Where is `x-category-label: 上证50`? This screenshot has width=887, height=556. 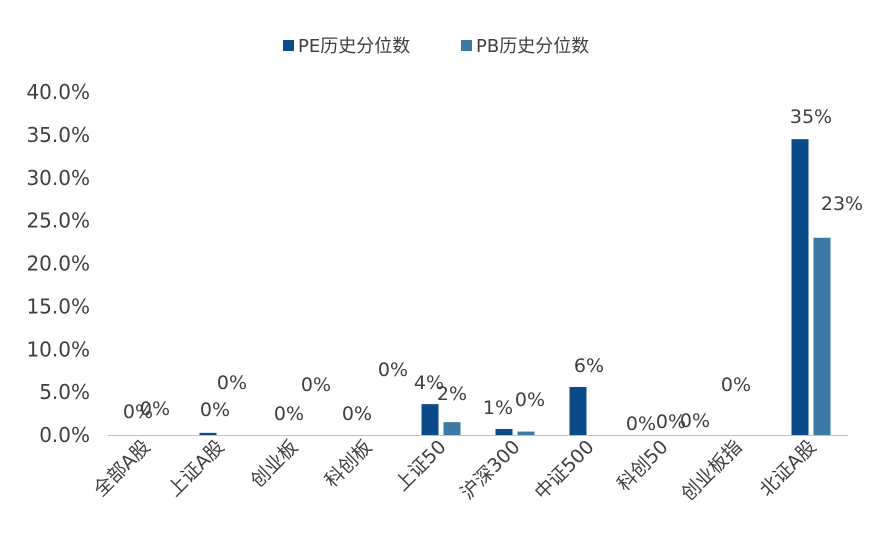
x-category-label: 上证50 is located at coordinates (421, 466).